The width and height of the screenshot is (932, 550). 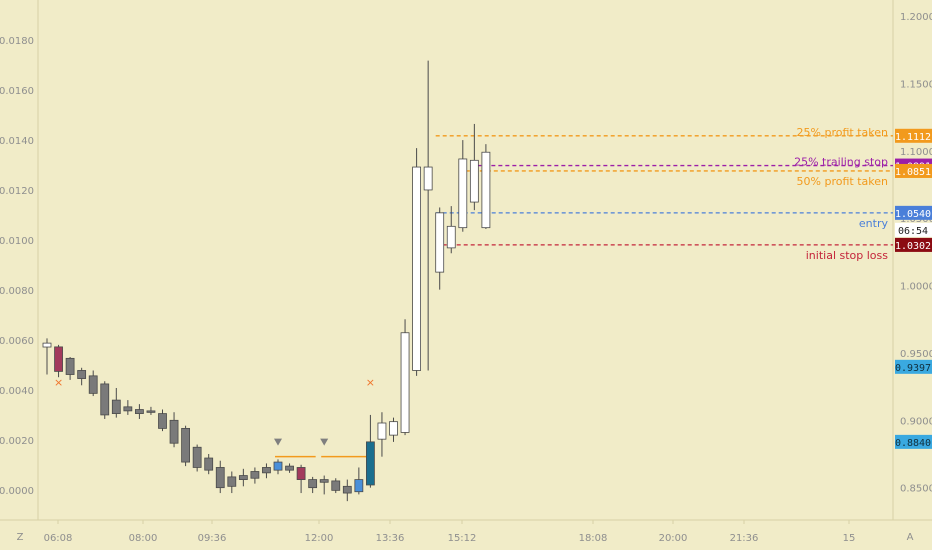 What do you see at coordinates (673, 538) in the screenshot?
I see `time-tick-label: 20:00` at bounding box center [673, 538].